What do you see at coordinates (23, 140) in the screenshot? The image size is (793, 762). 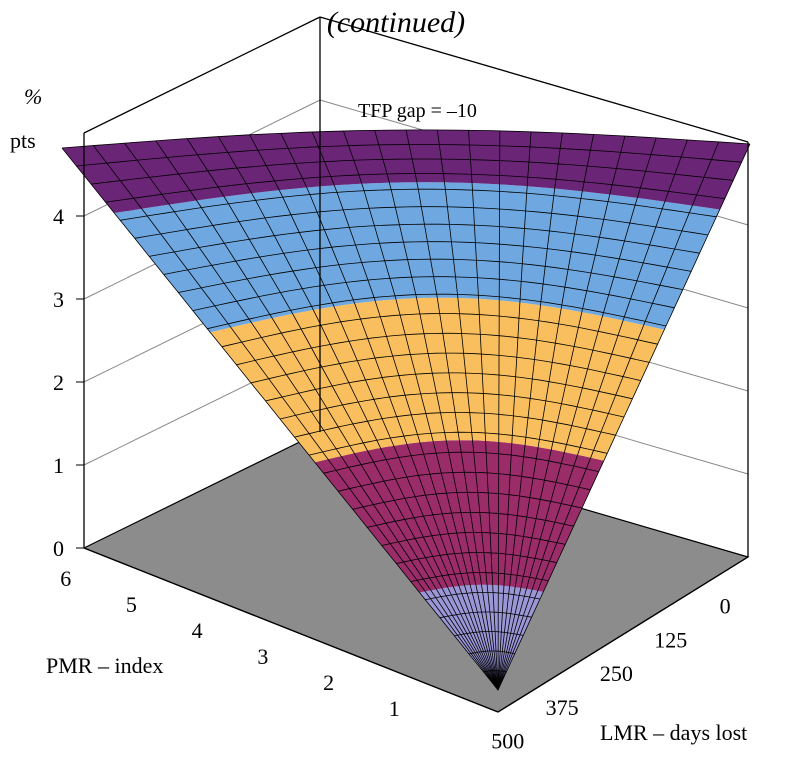 I see `z-axis-label-line2: pts` at bounding box center [23, 140].